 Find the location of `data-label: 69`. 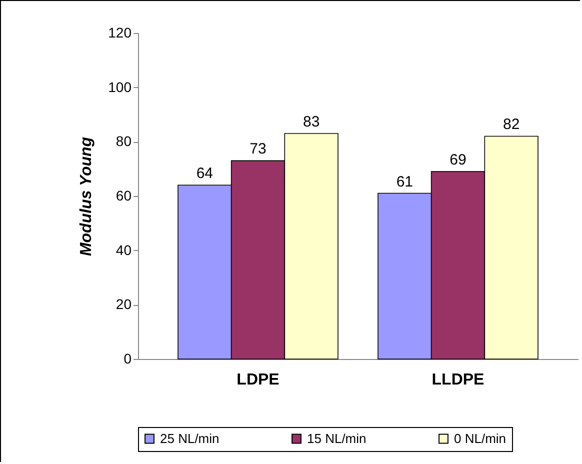

data-label: 69 is located at coordinates (458, 160).